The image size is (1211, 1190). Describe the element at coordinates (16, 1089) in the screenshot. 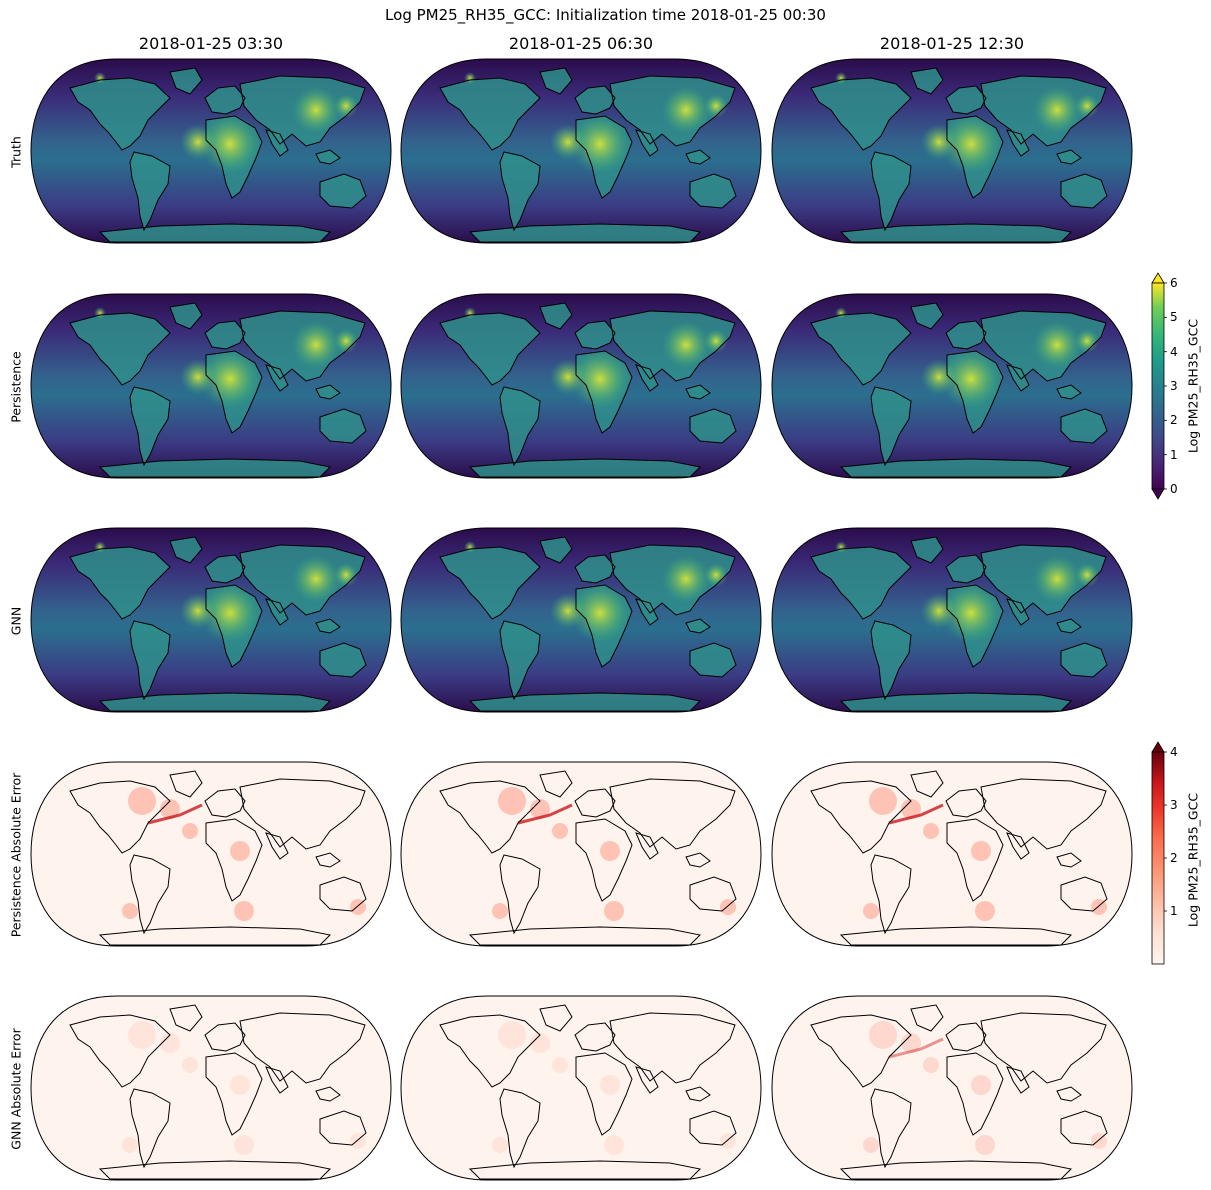

I see `row-label-gnn-error: GNN Absolute Error` at that location.